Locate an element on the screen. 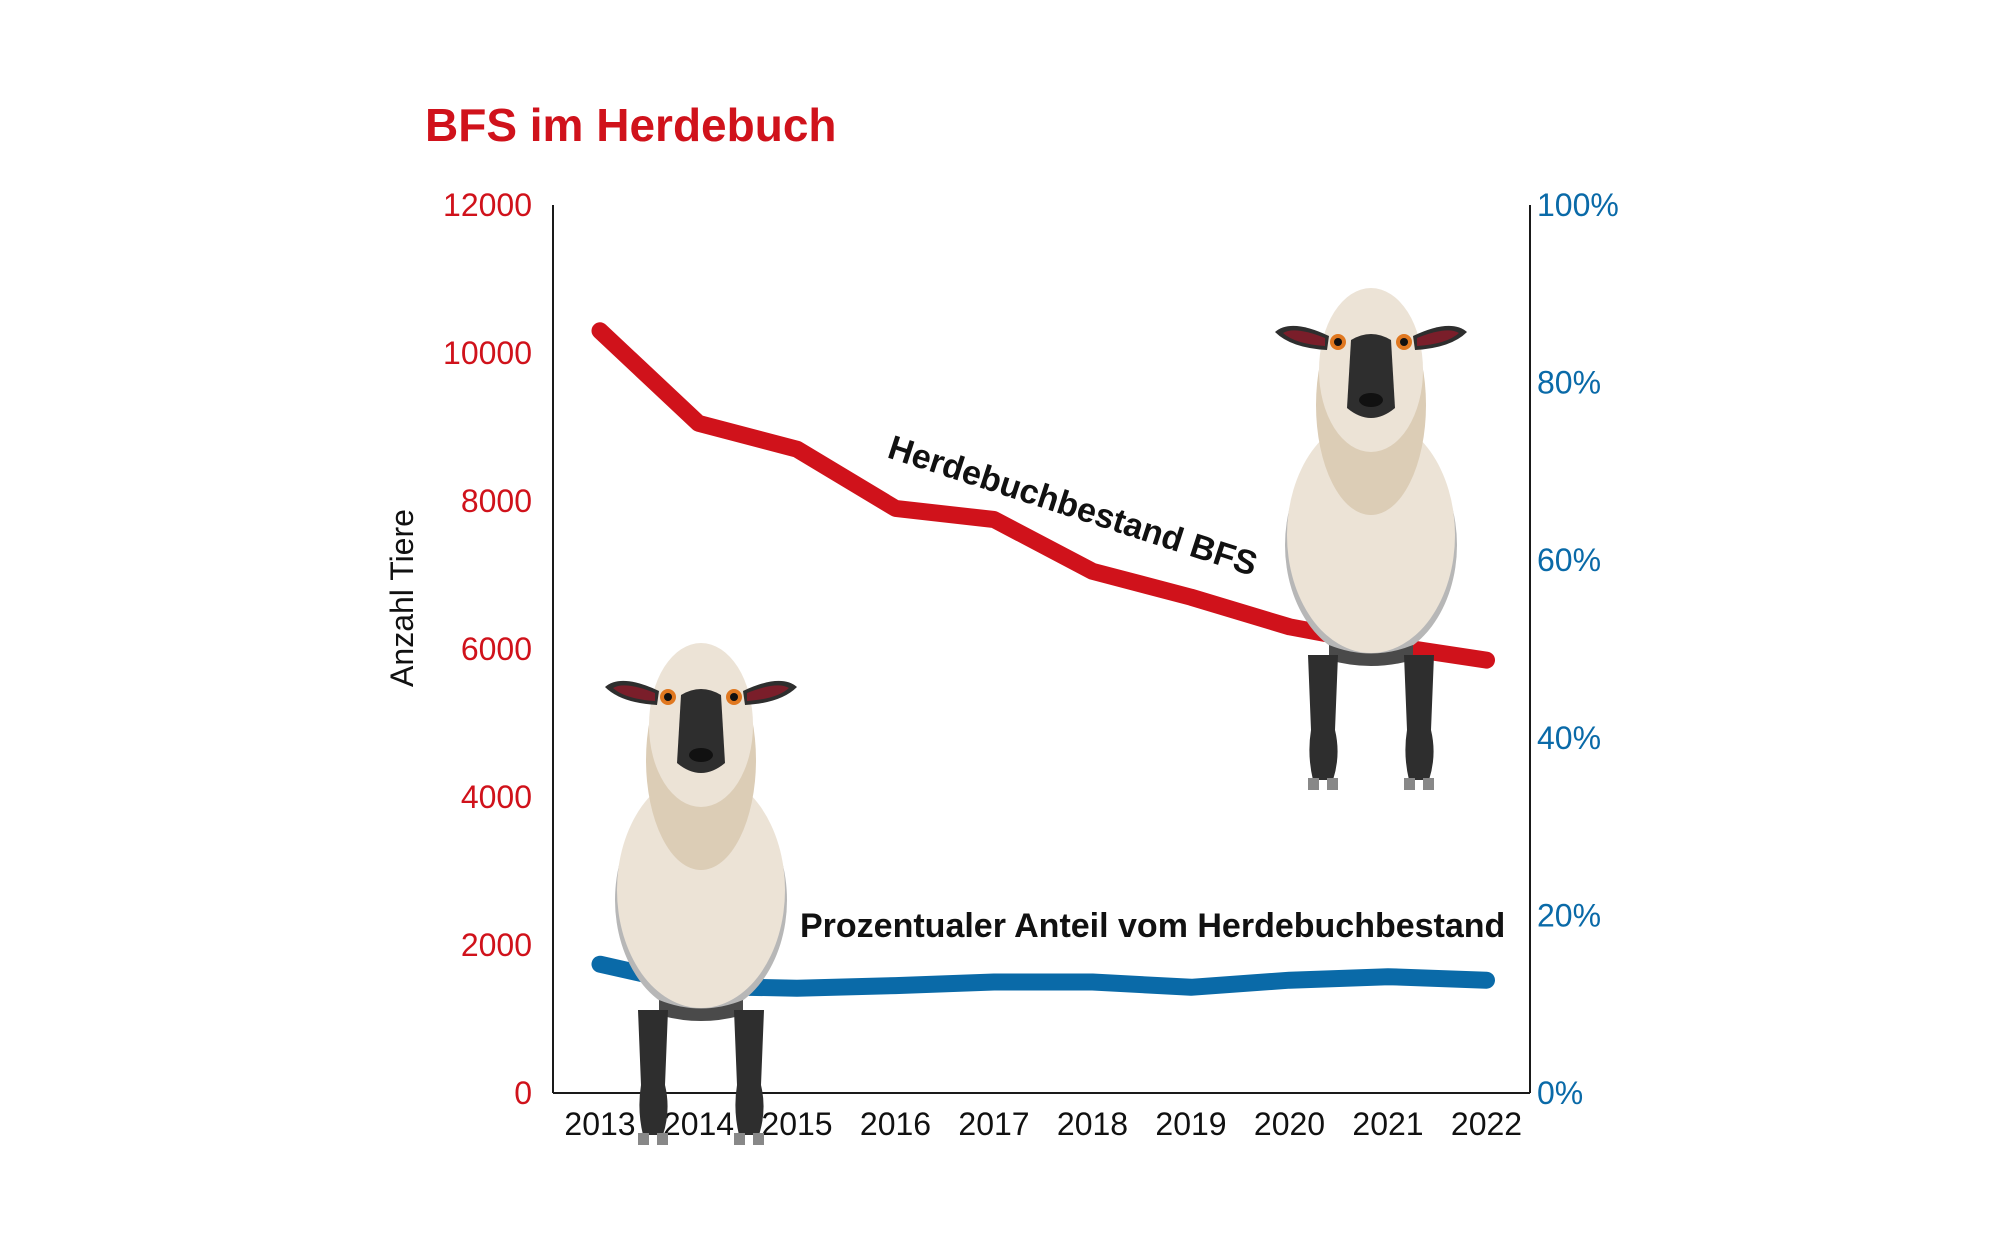 The height and width of the screenshot is (1235, 2000). y-axis-label: Anzahl Tiere is located at coordinates (402, 598).